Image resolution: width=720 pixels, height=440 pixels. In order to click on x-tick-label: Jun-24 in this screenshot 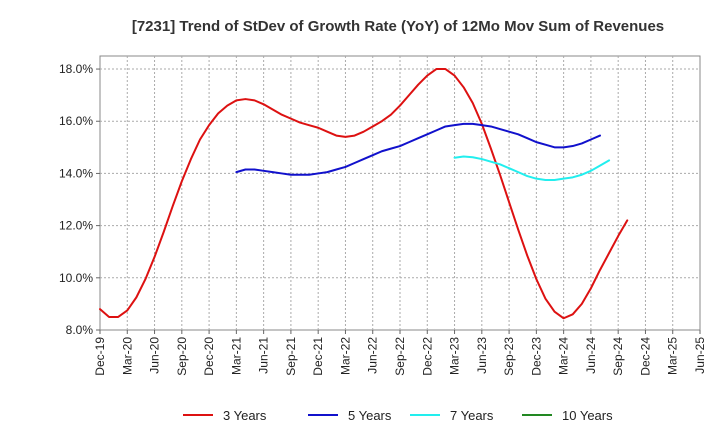, I will do `click(591, 355)`.